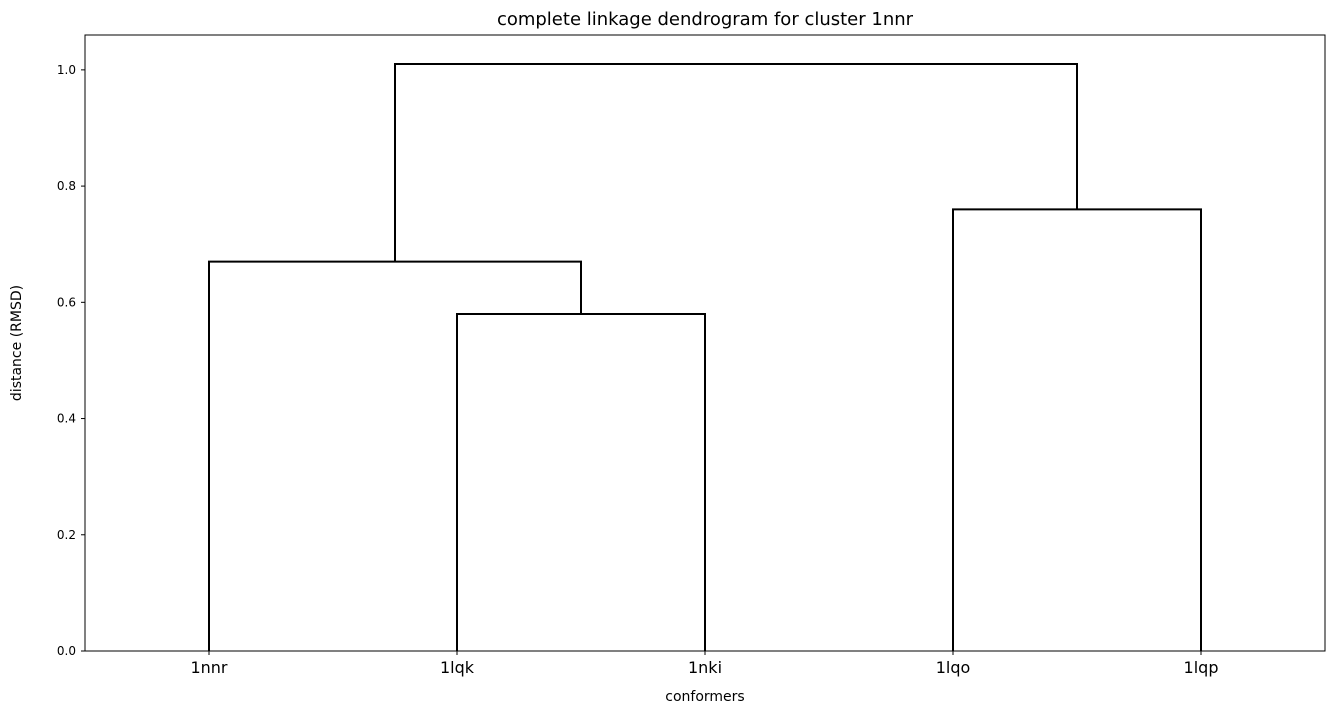 The height and width of the screenshot is (714, 1334). I want to click on dendrogram-link-m4, so click(736, 162).